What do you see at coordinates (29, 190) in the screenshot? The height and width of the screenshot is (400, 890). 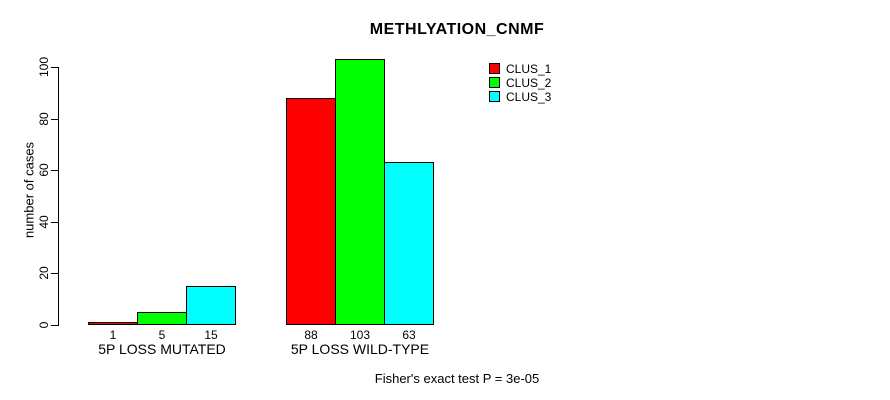 I see `y-axis-label: number of cases` at bounding box center [29, 190].